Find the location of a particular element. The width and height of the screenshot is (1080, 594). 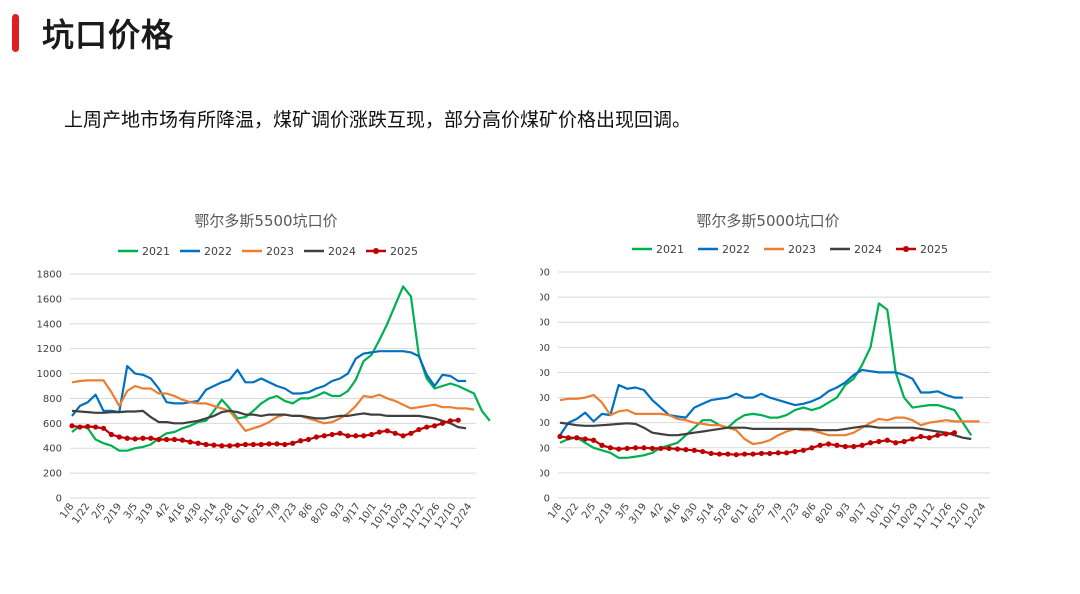

series-2021 is located at coordinates (766, 380).